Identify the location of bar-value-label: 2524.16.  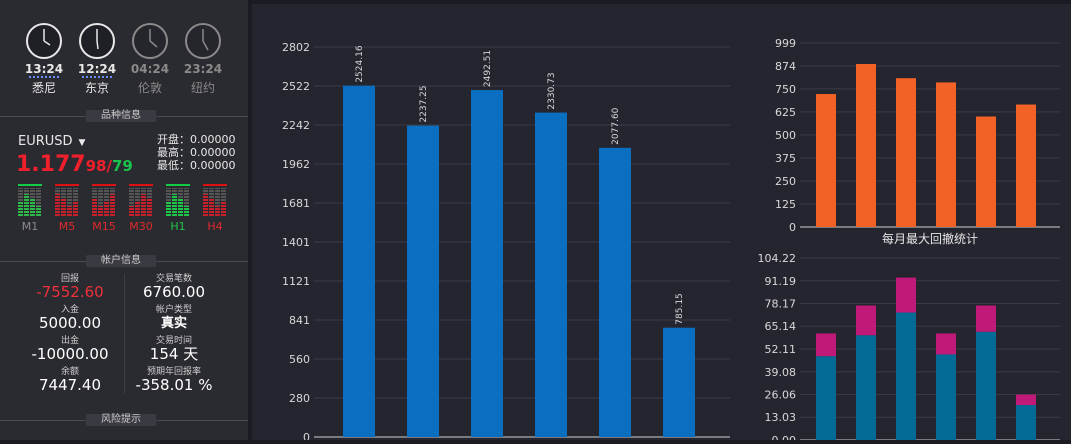
(360, 63).